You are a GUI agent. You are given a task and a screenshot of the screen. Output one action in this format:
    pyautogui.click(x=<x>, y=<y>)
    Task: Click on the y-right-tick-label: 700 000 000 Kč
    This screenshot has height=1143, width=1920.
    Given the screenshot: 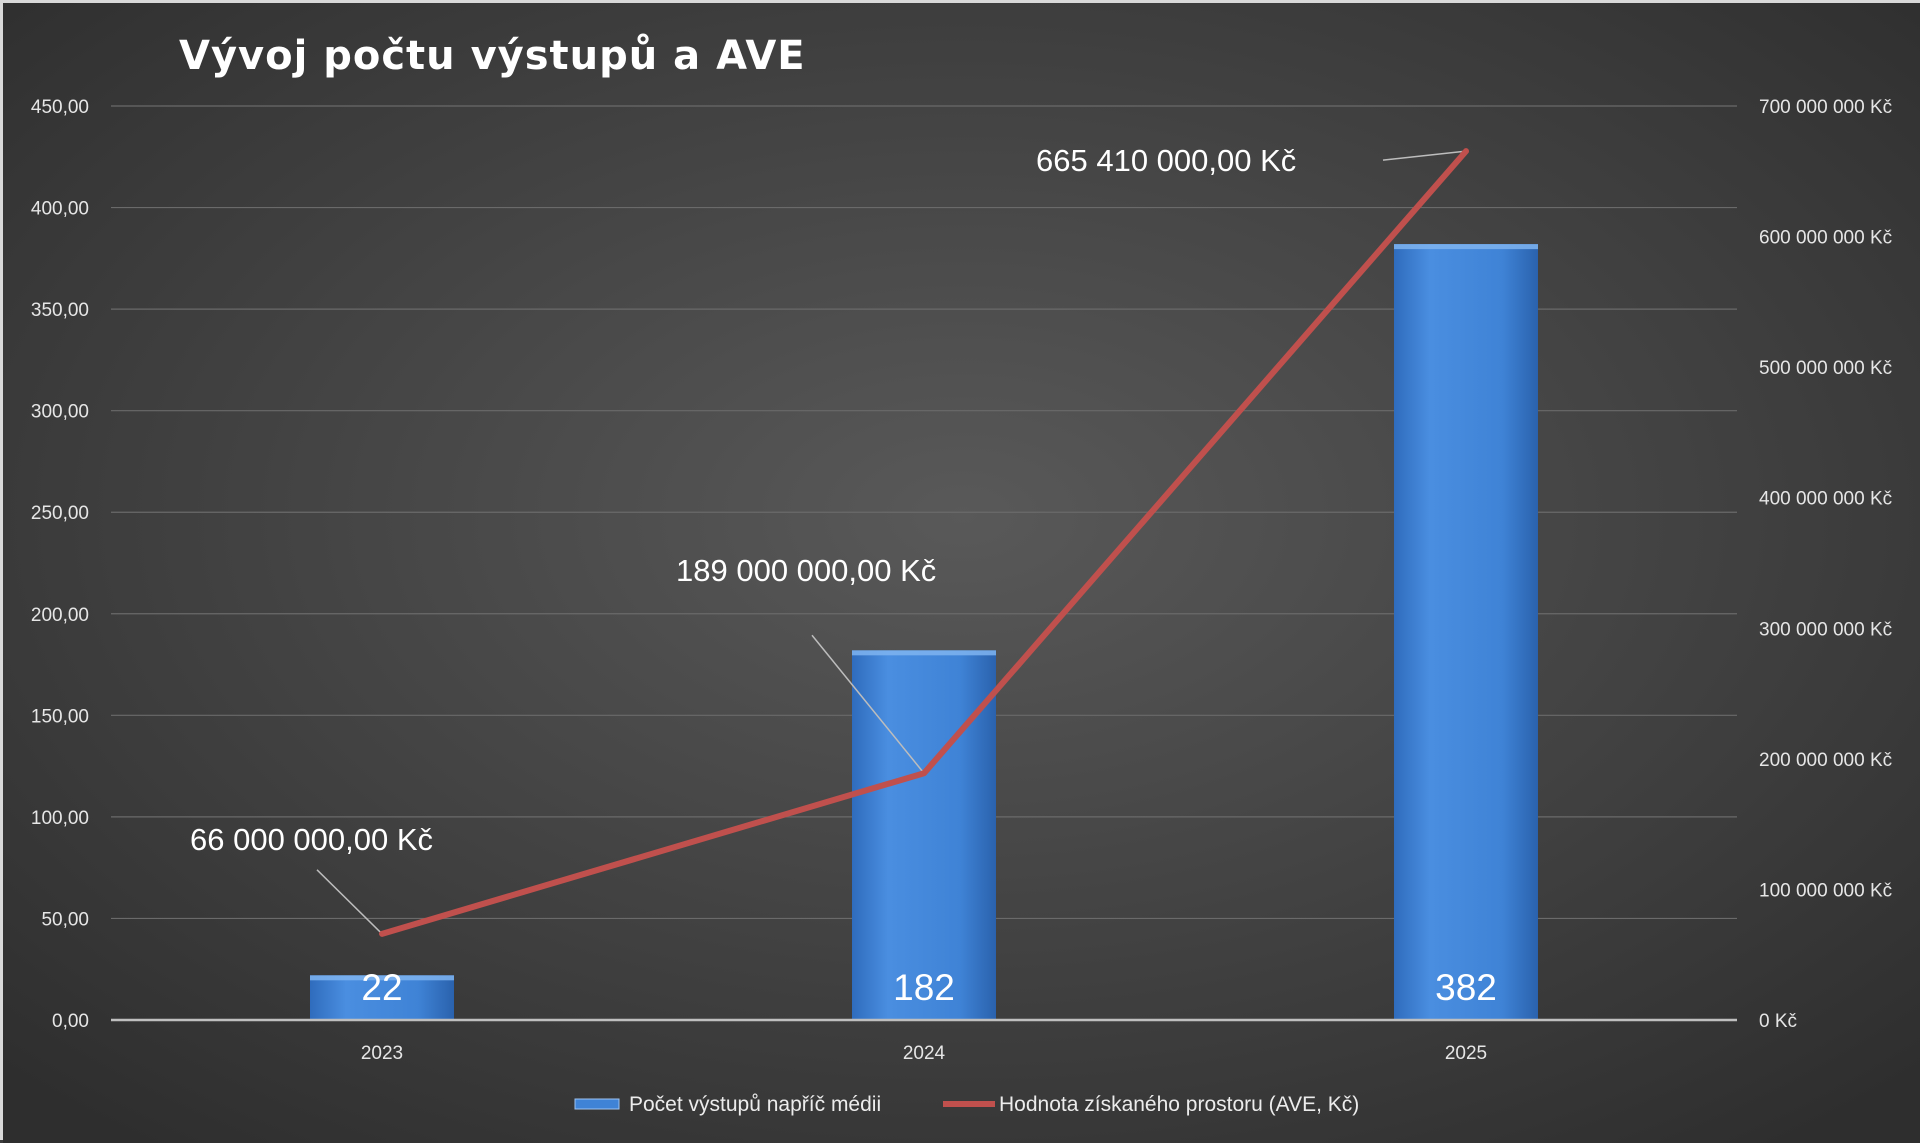 What is the action you would take?
    pyautogui.click(x=1825, y=107)
    